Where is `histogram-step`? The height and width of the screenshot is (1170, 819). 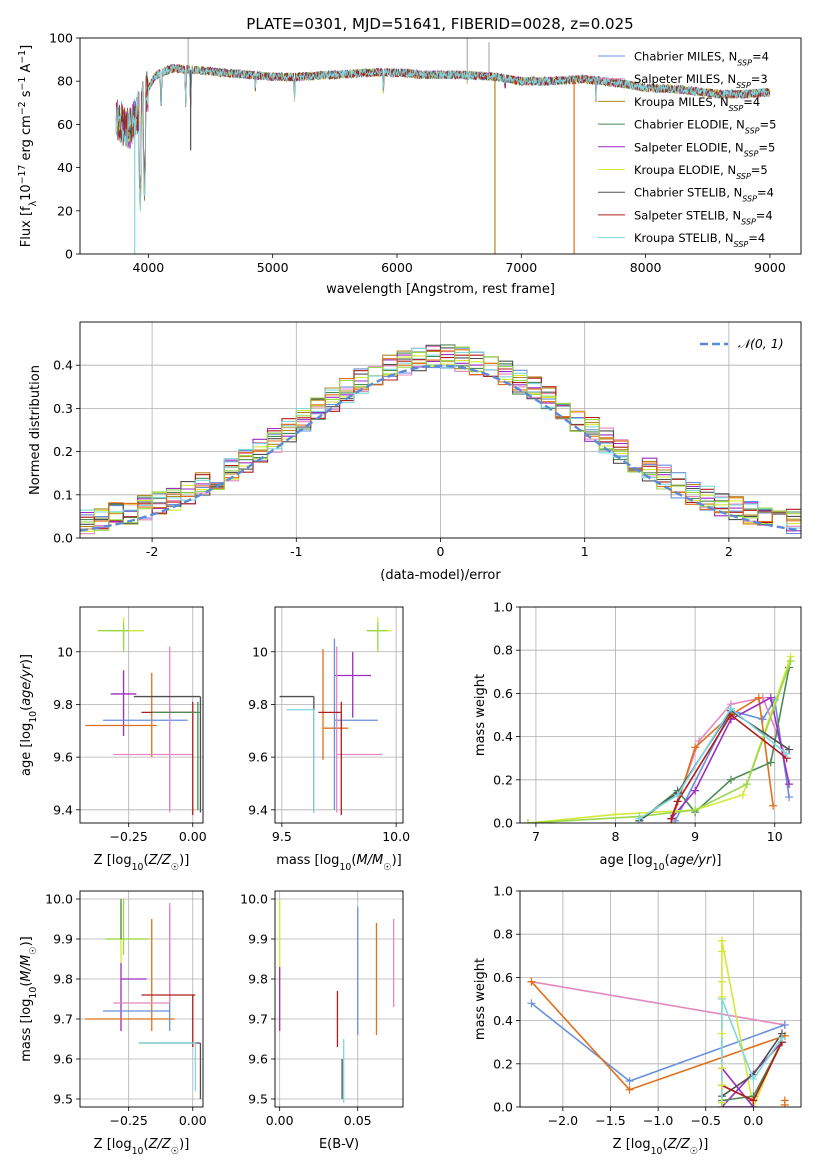
histogram-step is located at coordinates (440, 439).